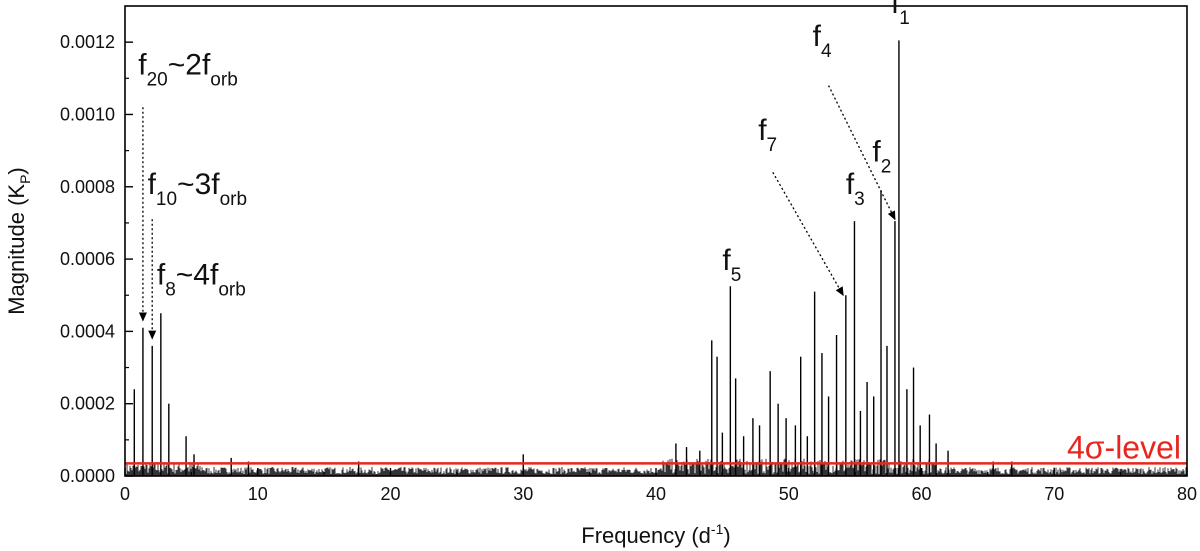 The width and height of the screenshot is (1200, 551). I want to click on x-tick-label-80: 80, so click(1187, 494).